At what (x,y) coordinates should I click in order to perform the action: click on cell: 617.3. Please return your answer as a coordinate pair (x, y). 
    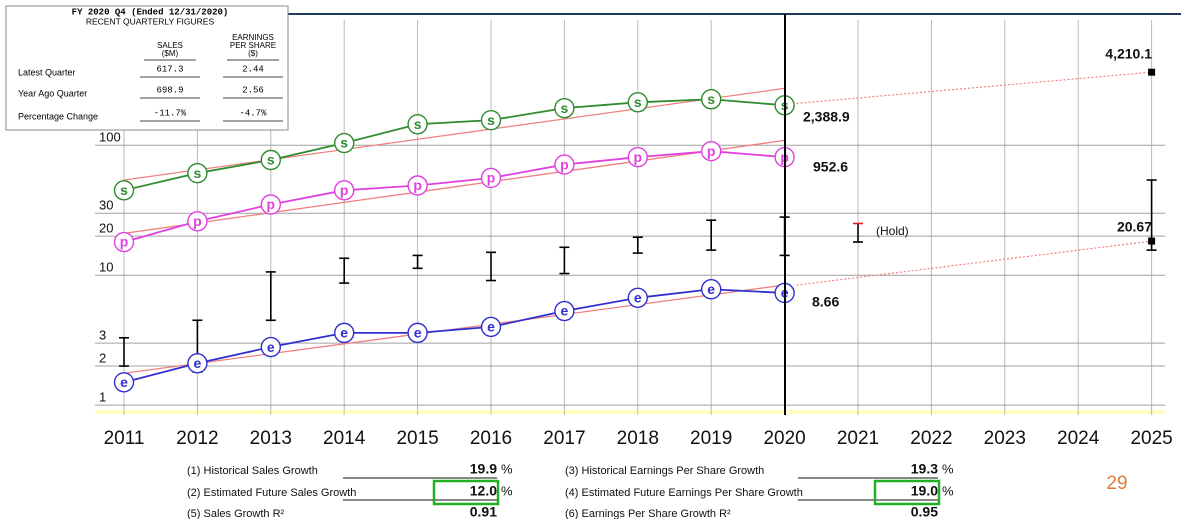
    Looking at the image, I should click on (169, 69).